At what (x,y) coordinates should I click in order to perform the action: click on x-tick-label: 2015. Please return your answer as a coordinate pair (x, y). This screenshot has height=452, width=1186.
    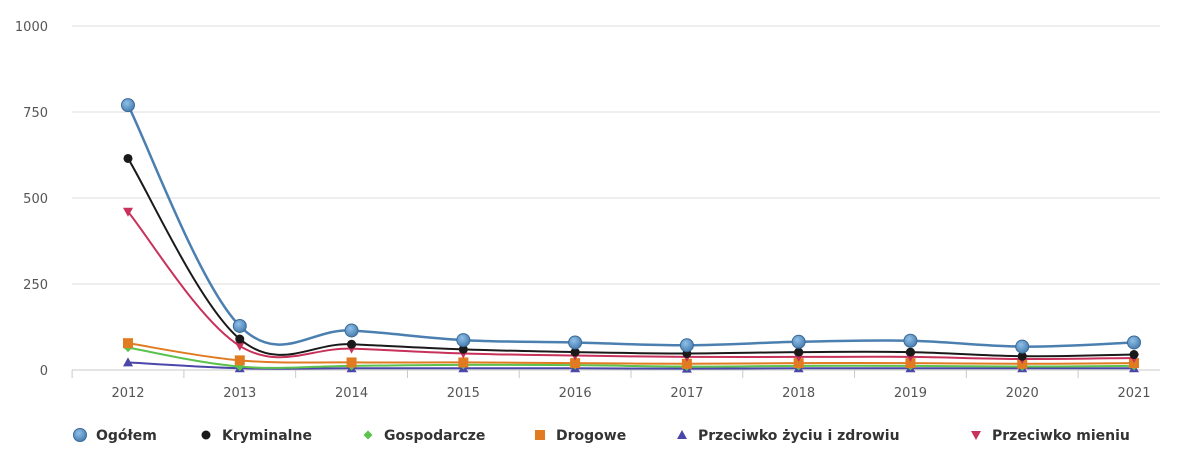
    Looking at the image, I should click on (463, 393).